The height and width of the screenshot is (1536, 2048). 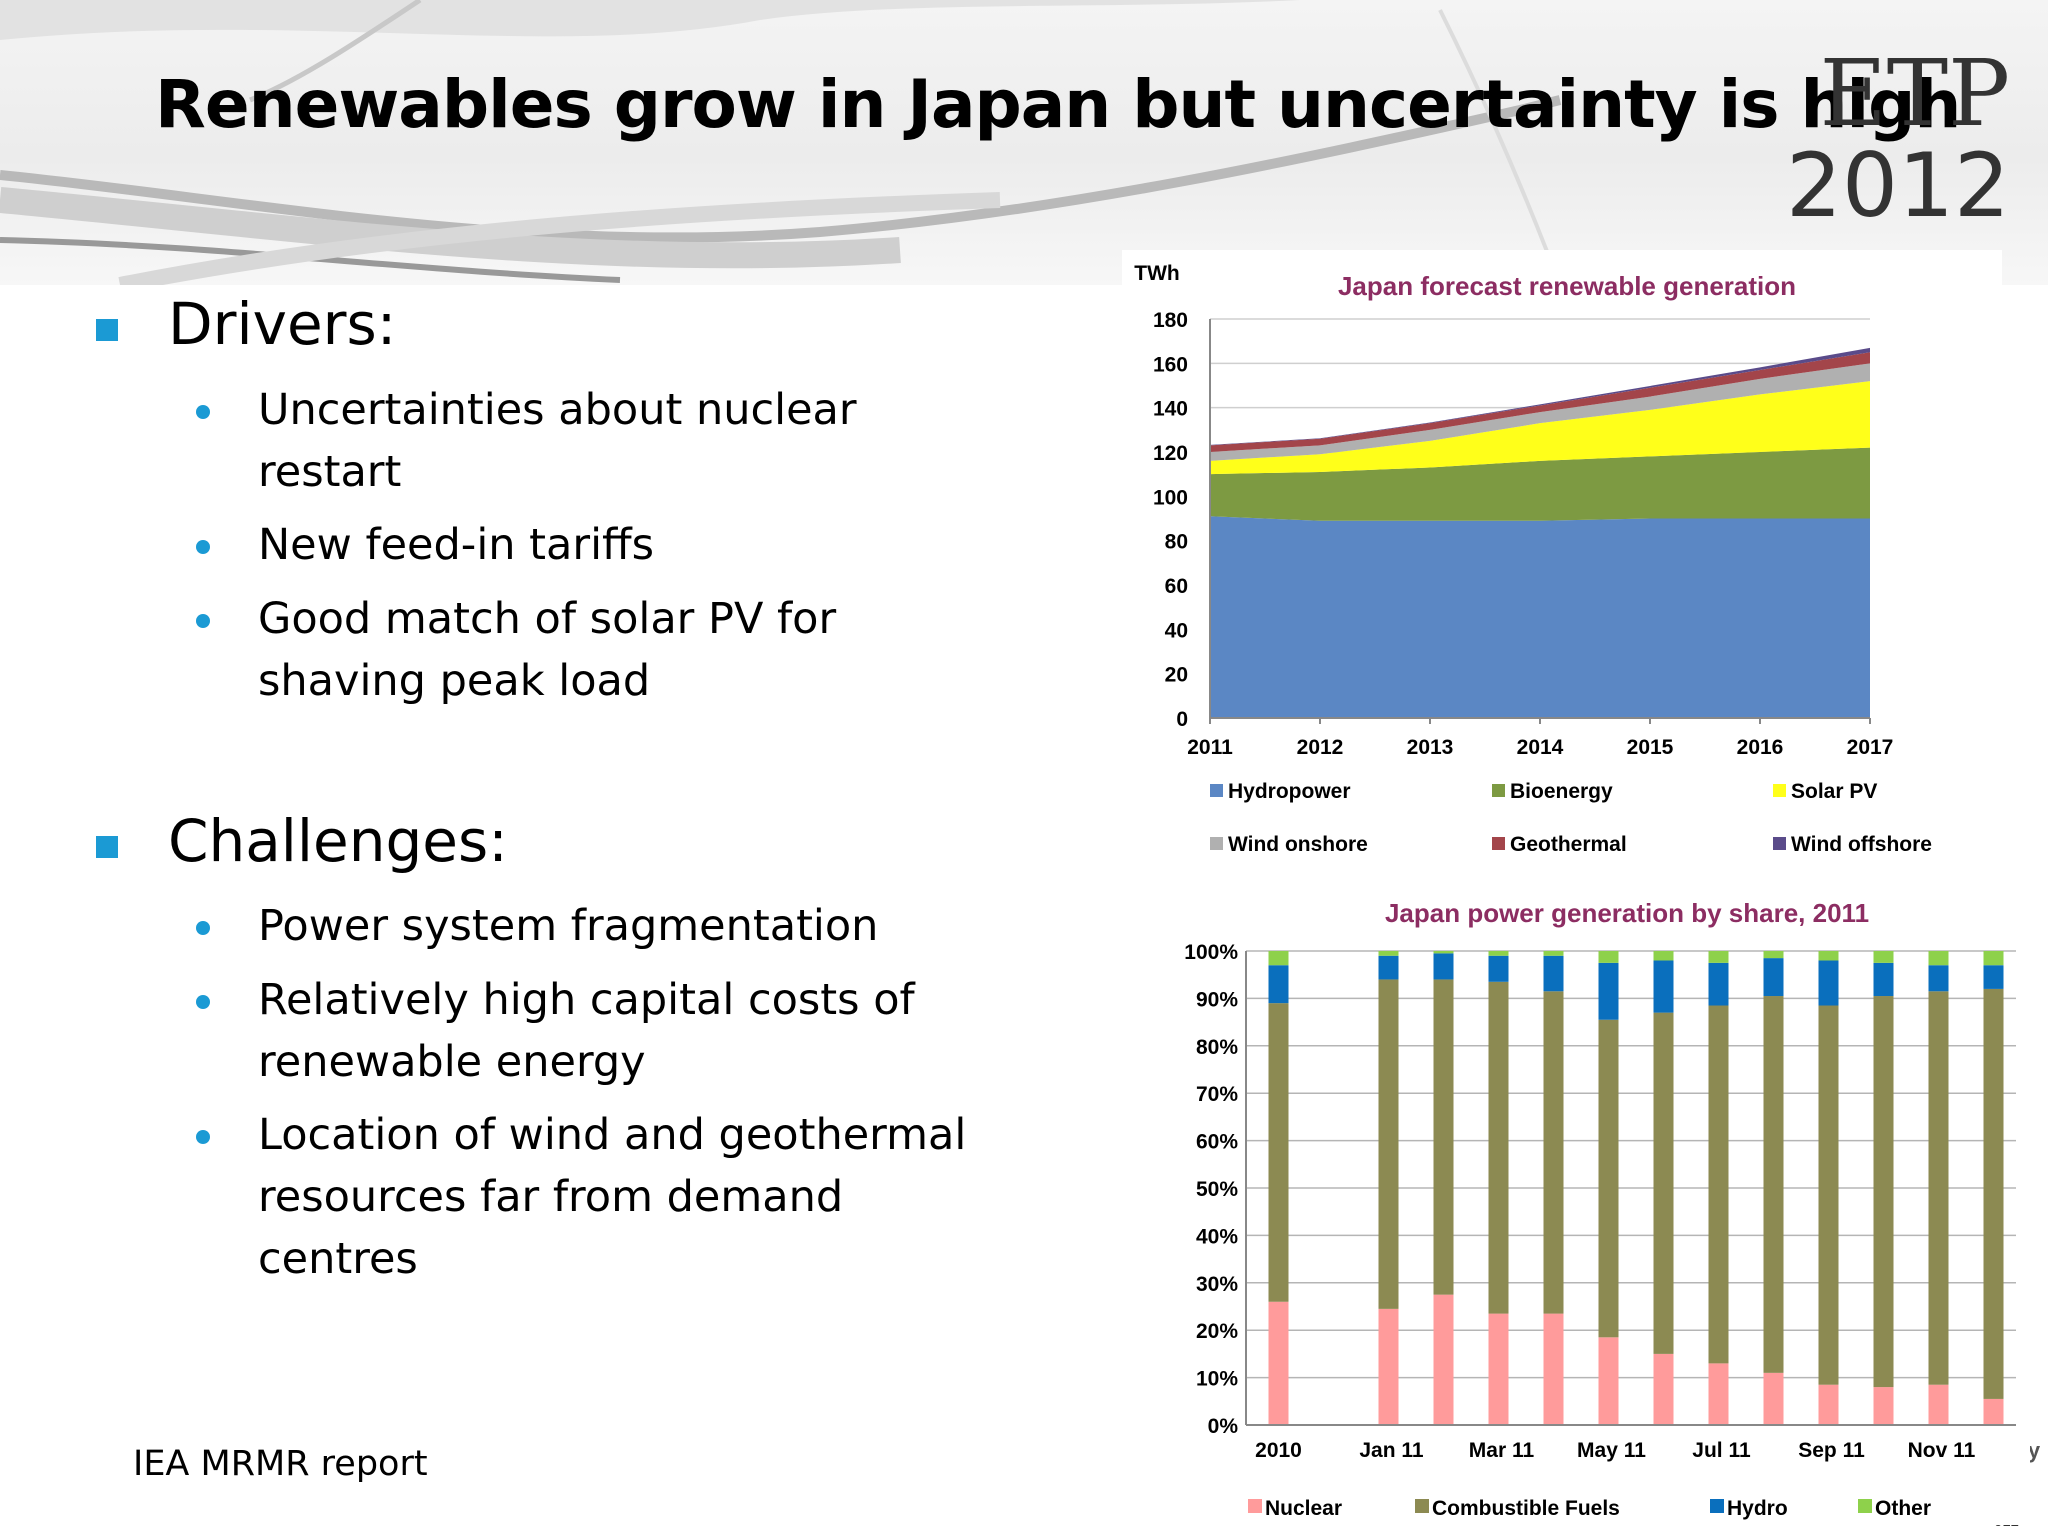 What do you see at coordinates (1170, 409) in the screenshot?
I see `y-tick-label: 140` at bounding box center [1170, 409].